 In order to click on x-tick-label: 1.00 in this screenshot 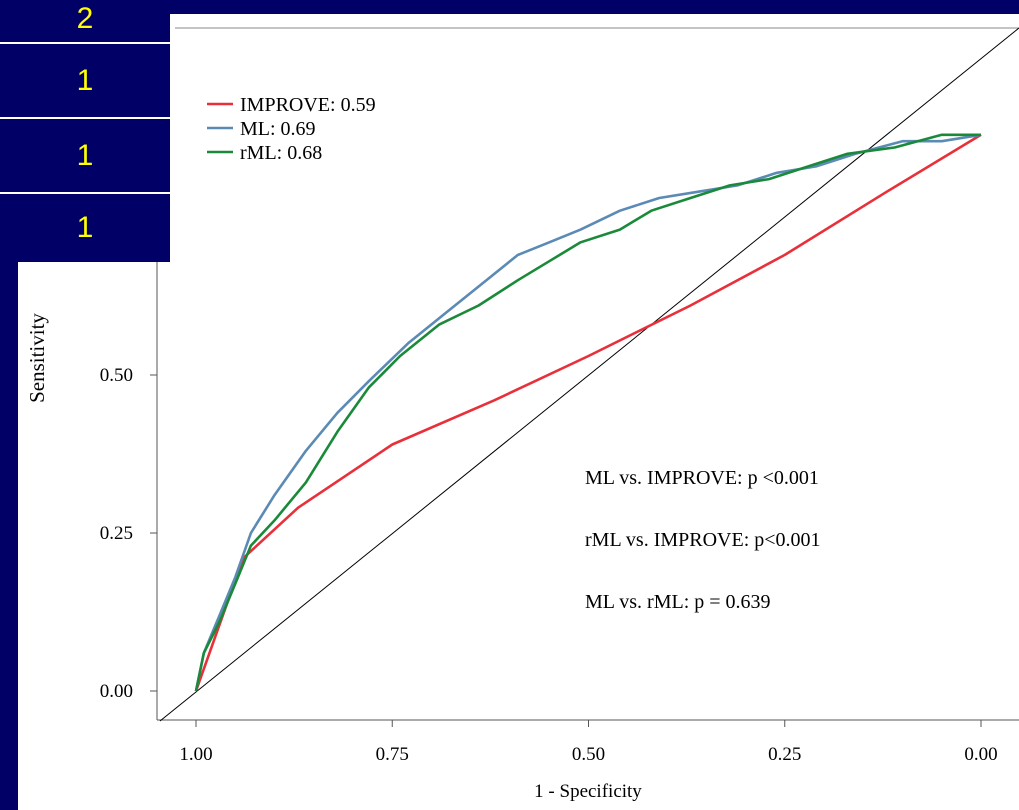, I will do `click(195, 754)`.